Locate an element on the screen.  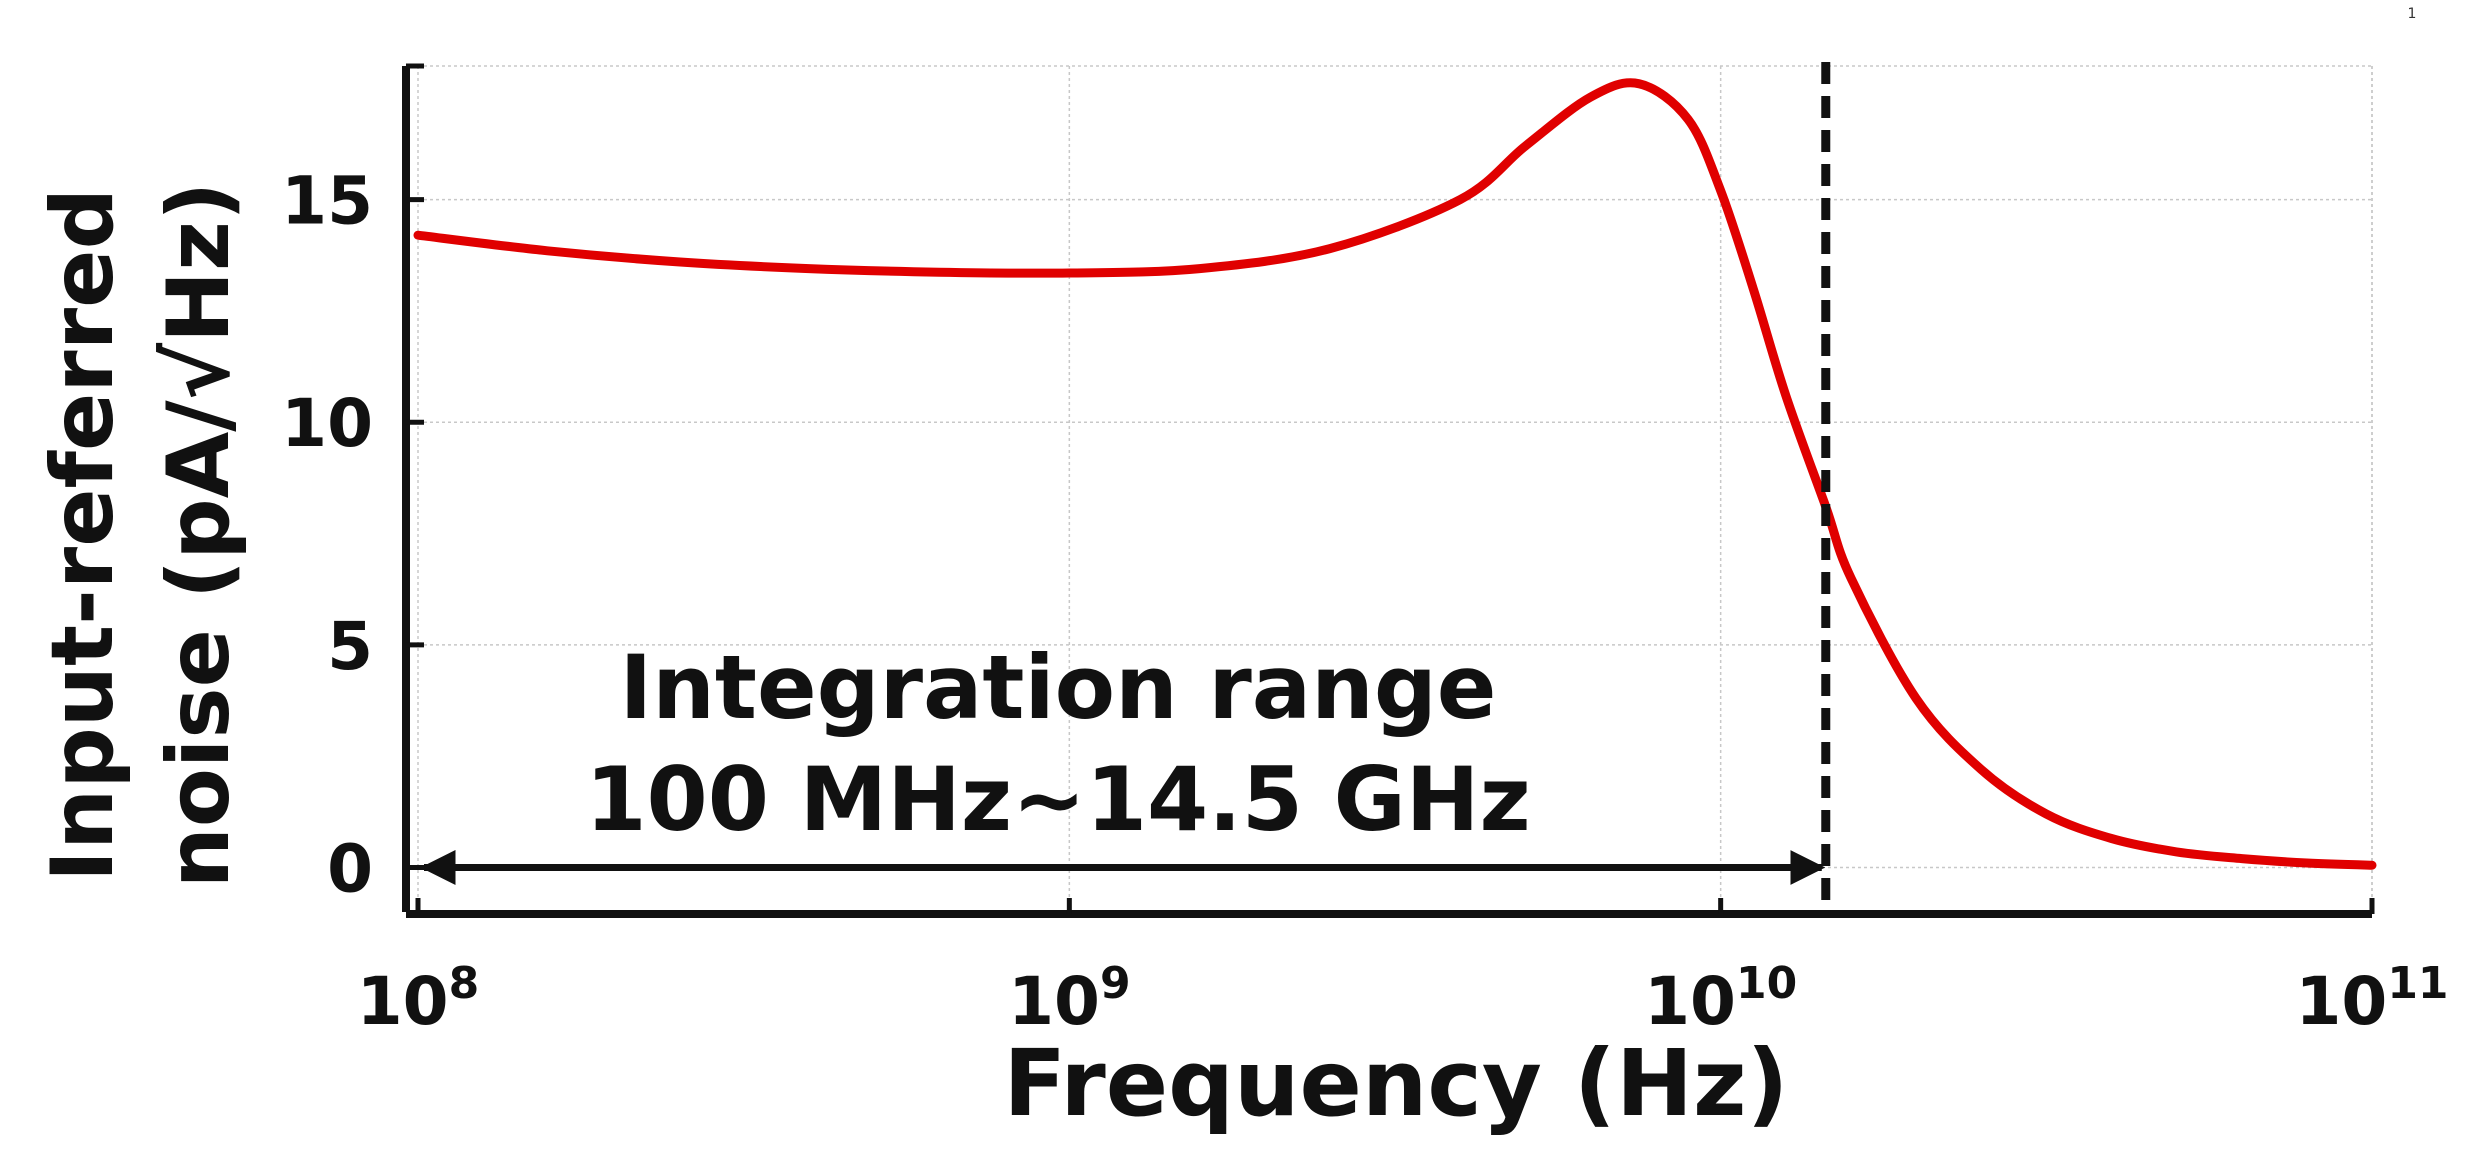
y-tick-label: 15 is located at coordinates (327, 201).